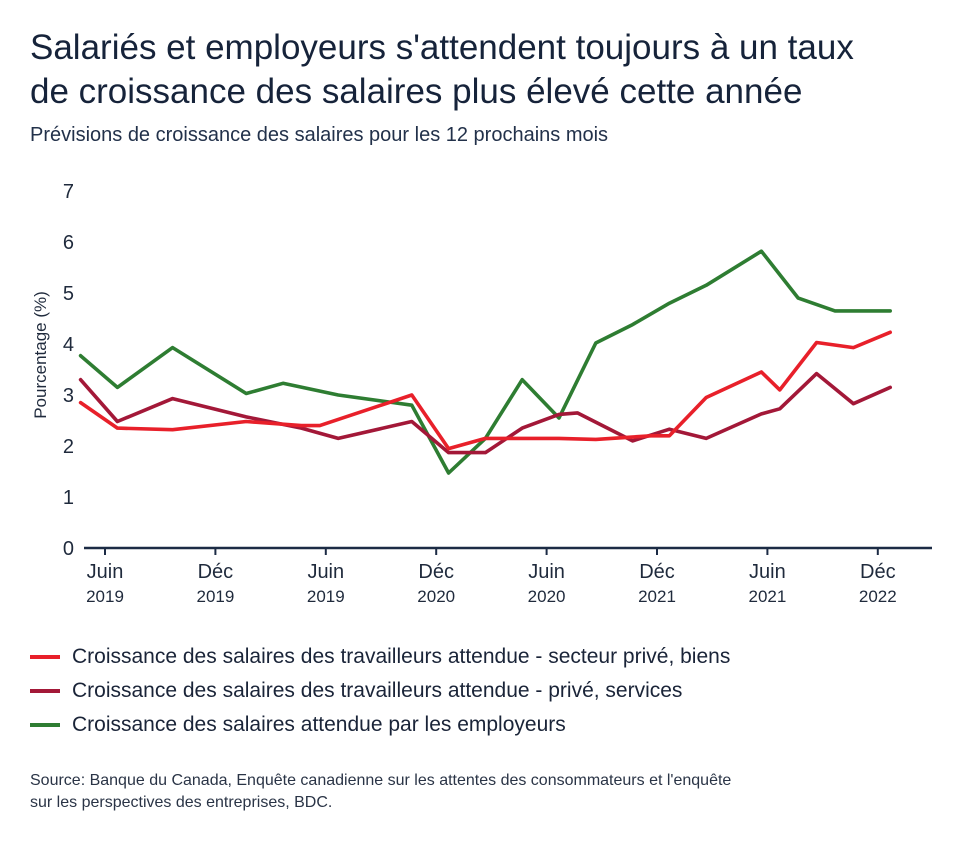 The width and height of the screenshot is (960, 851). I want to click on x-tick-year-4: 2020, so click(547, 596).